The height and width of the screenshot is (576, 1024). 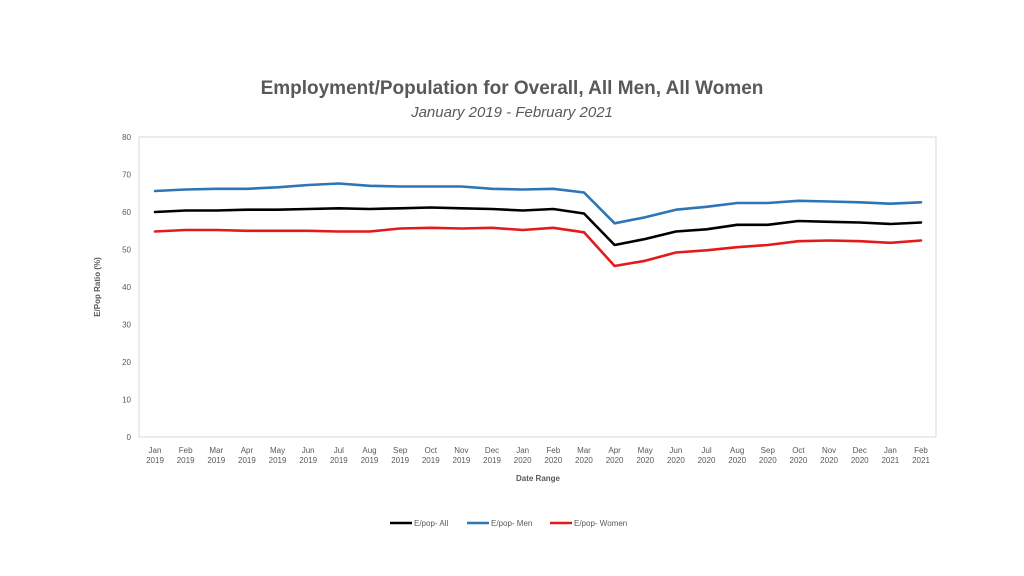 What do you see at coordinates (129, 437) in the screenshot?
I see `y-tick-label: 0` at bounding box center [129, 437].